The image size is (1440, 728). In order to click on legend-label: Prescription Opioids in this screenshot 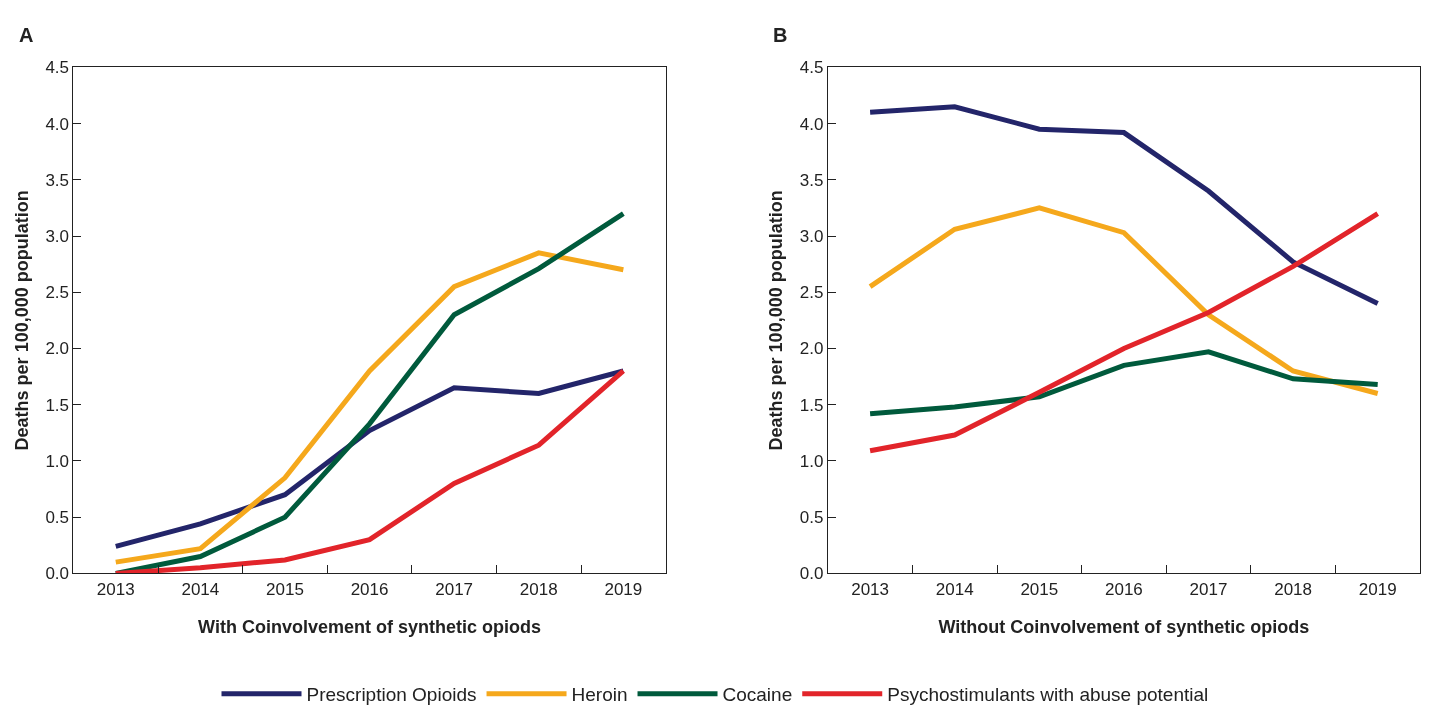, I will do `click(391, 695)`.